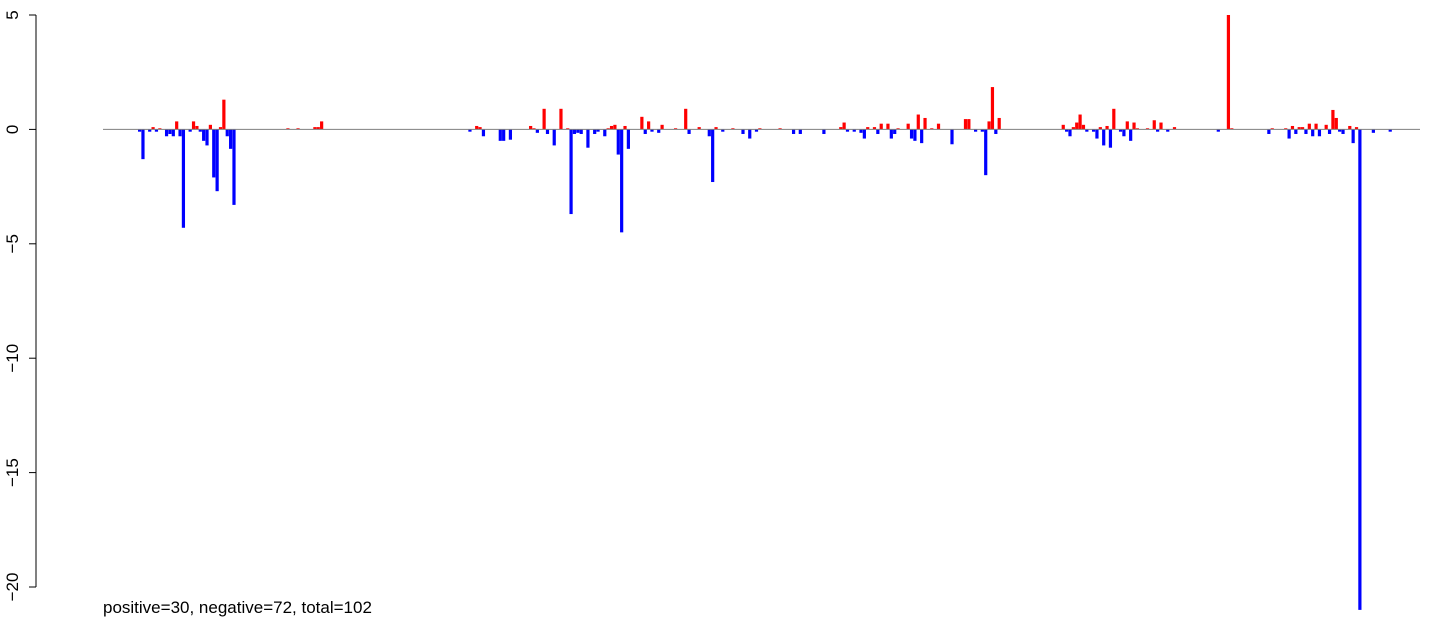 This screenshot has height=628, width=1444. I want to click on y-tick-label: −15, so click(12, 472).